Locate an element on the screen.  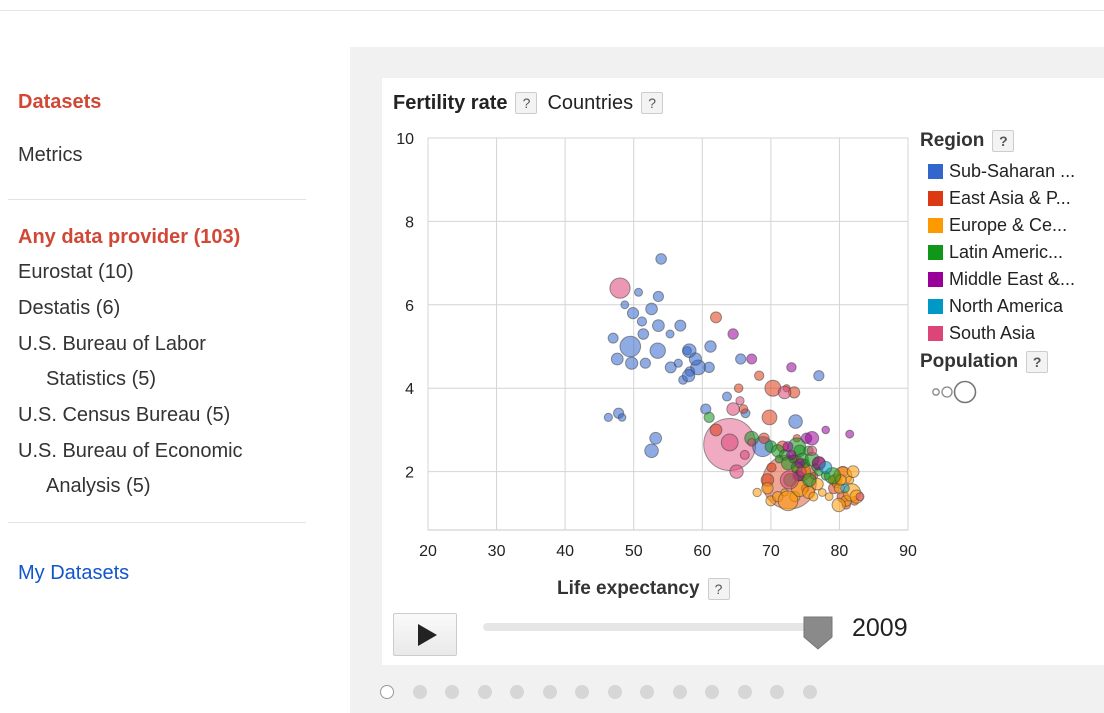
dimension-selector: Countries is located at coordinates (590, 102).